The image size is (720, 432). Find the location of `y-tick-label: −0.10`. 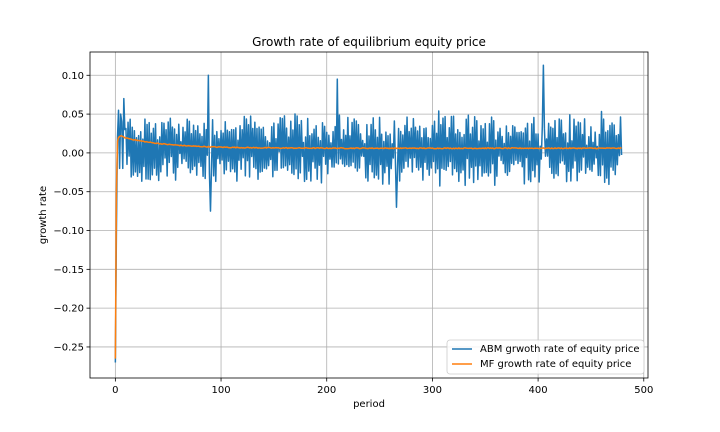

y-tick-label: −0.10 is located at coordinates (68, 231).